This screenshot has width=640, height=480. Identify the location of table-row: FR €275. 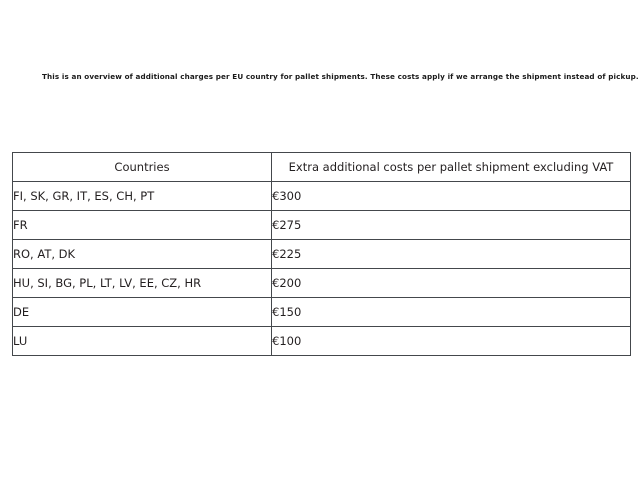
(321, 225).